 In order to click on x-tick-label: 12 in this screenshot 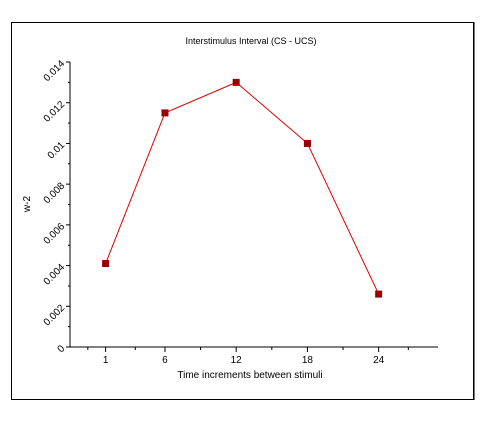, I will do `click(237, 360)`.